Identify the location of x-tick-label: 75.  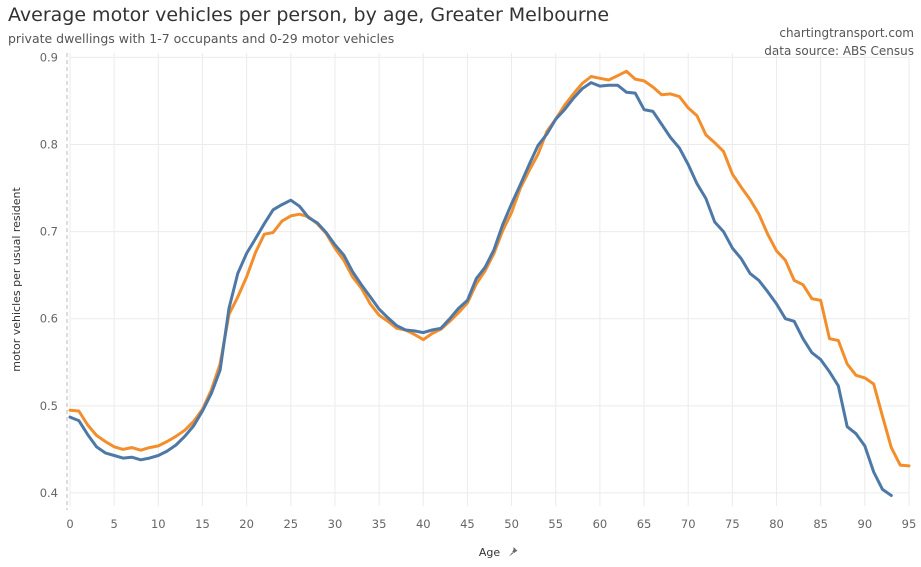
(732, 524).